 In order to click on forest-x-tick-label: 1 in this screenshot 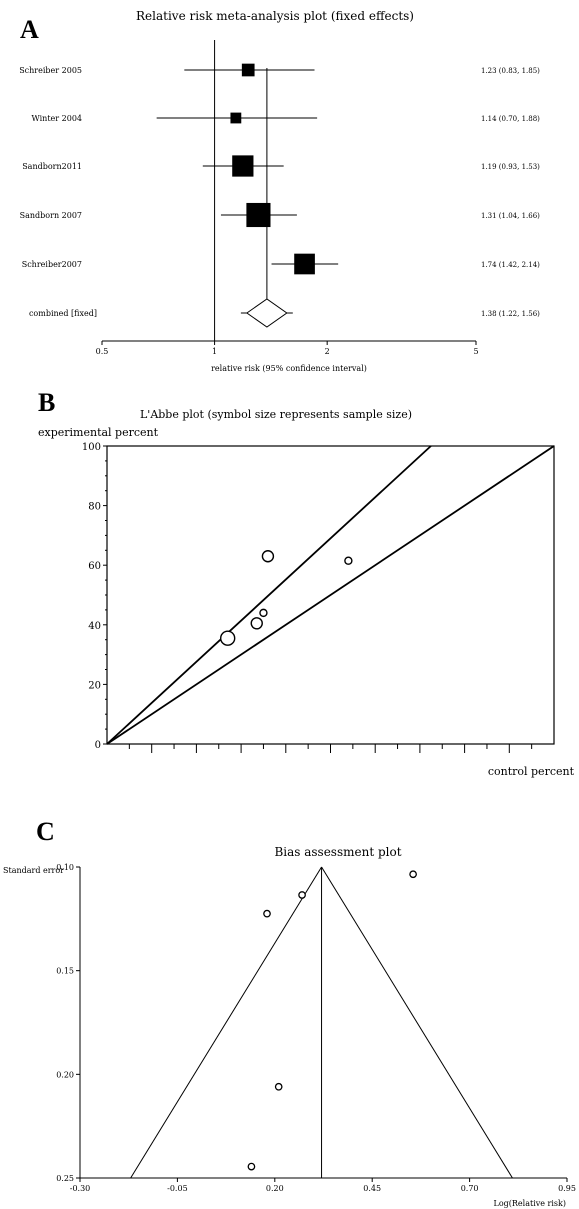, I will do `click(214, 351)`.